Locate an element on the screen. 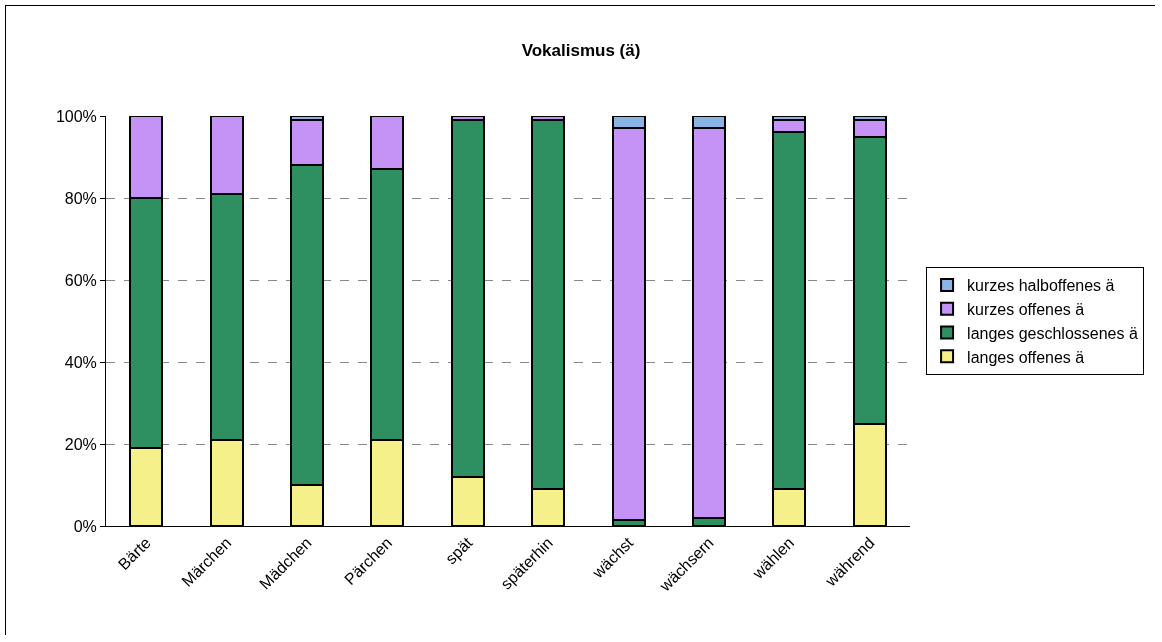 Image resolution: width=1162 pixels, height=642 pixels. legend-label: kurzes offenes ä is located at coordinates (1026, 309).